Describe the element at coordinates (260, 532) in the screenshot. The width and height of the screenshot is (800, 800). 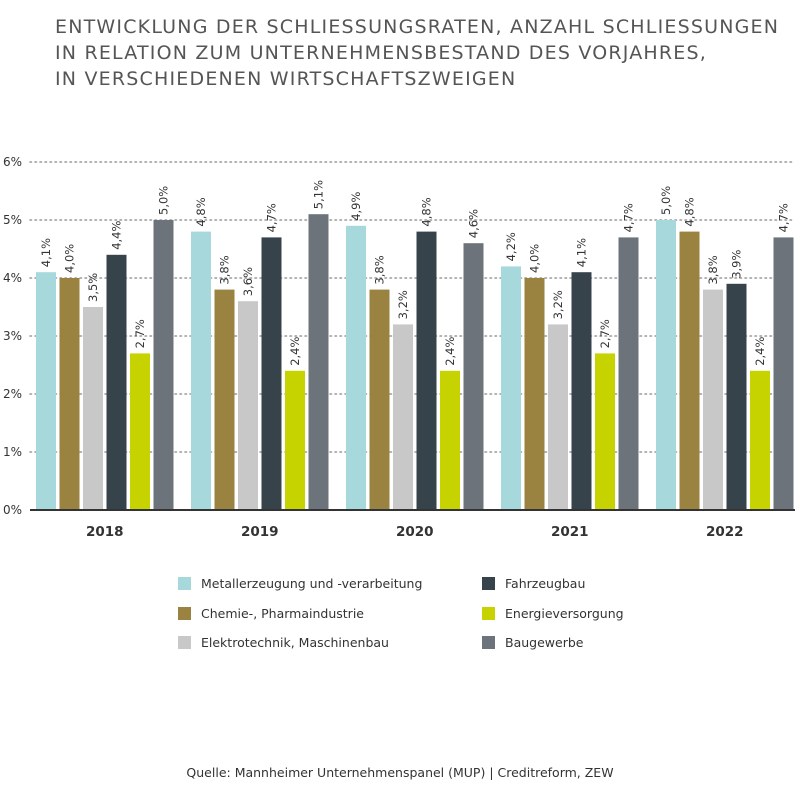
I see `x-tick-label: 2019` at that location.